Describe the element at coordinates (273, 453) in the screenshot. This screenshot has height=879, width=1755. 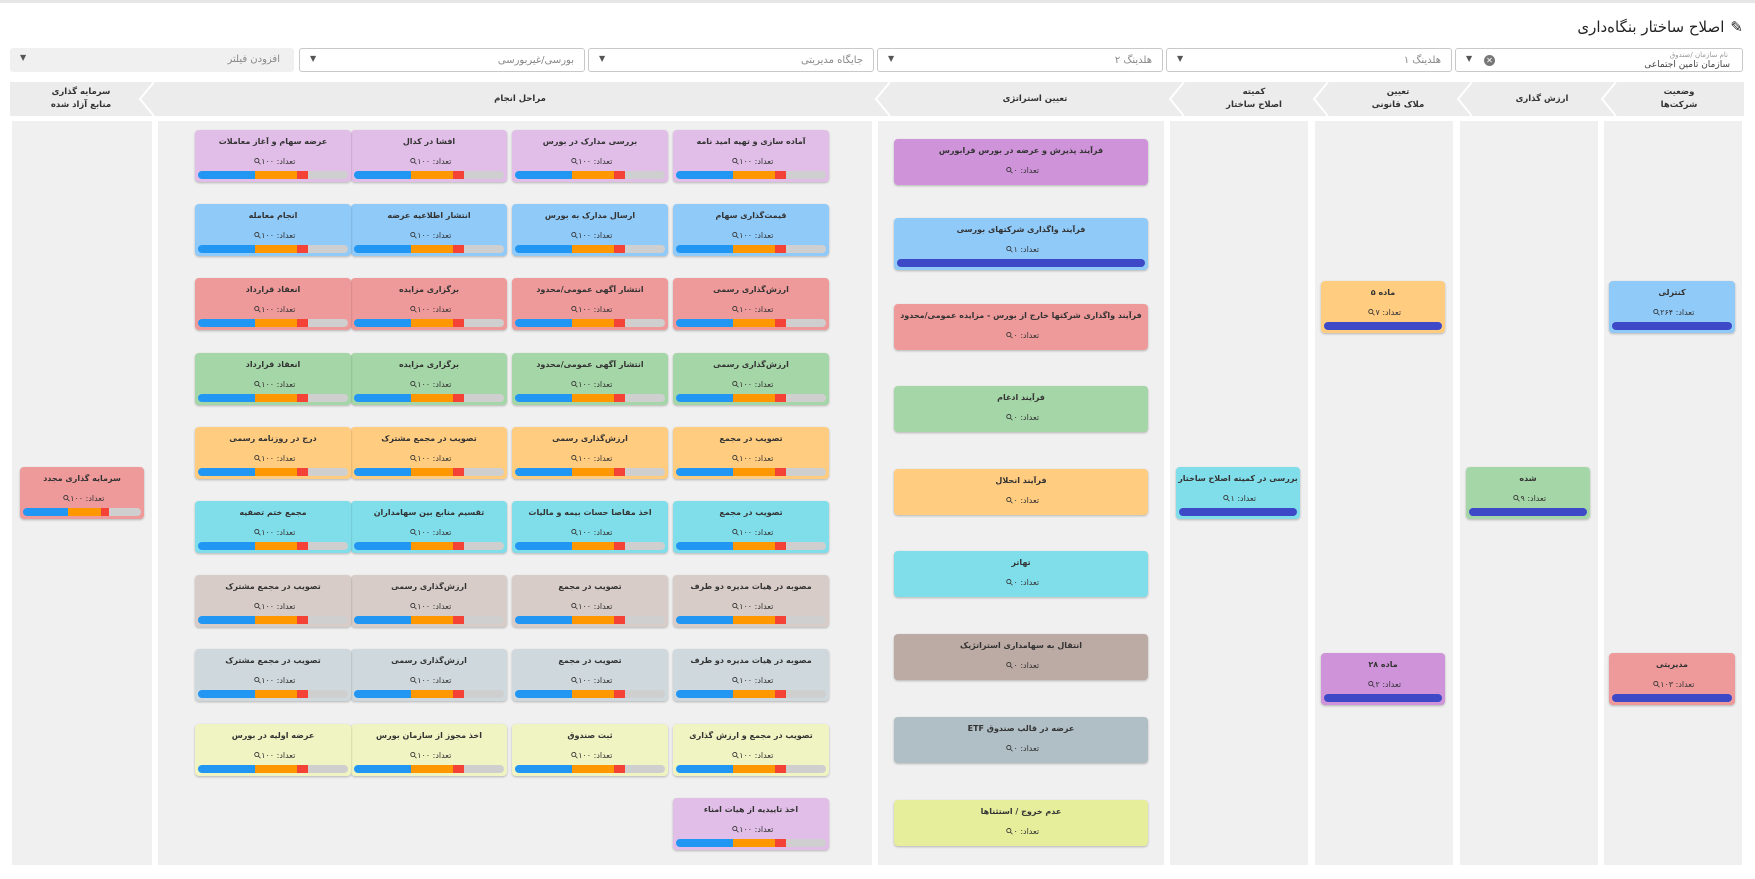
I see `pipeline-card: درج در روزنامه رسمی تعداد: ۱۰۰⚲` at that location.